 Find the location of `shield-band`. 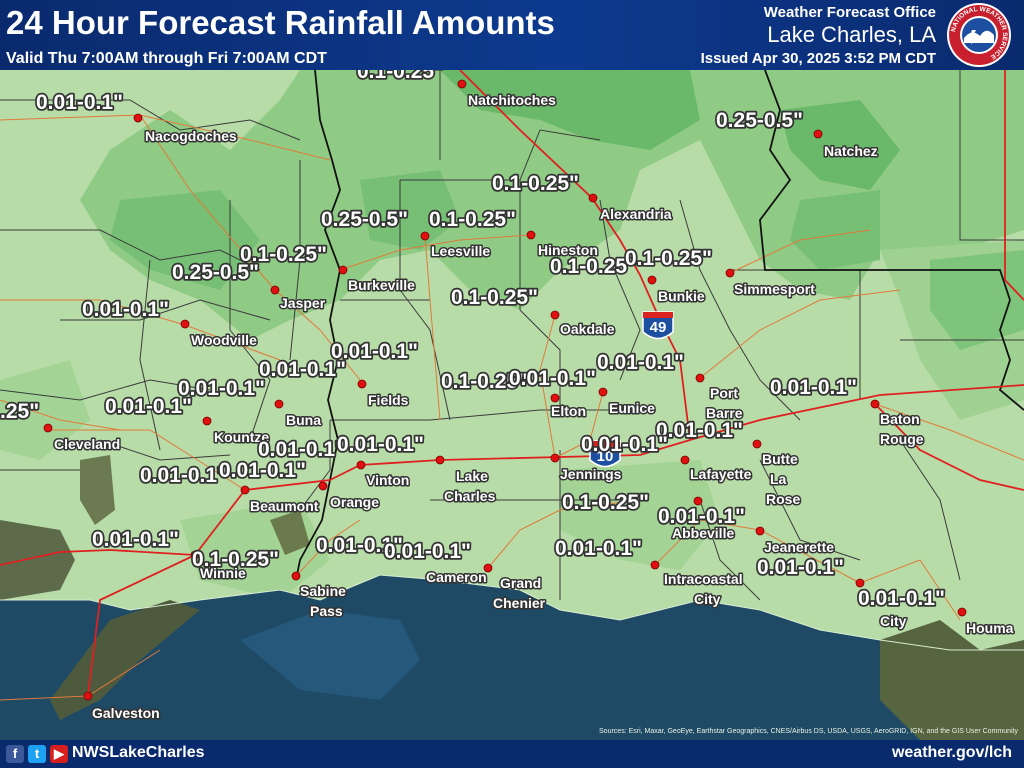

shield-band is located at coordinates (605, 444).